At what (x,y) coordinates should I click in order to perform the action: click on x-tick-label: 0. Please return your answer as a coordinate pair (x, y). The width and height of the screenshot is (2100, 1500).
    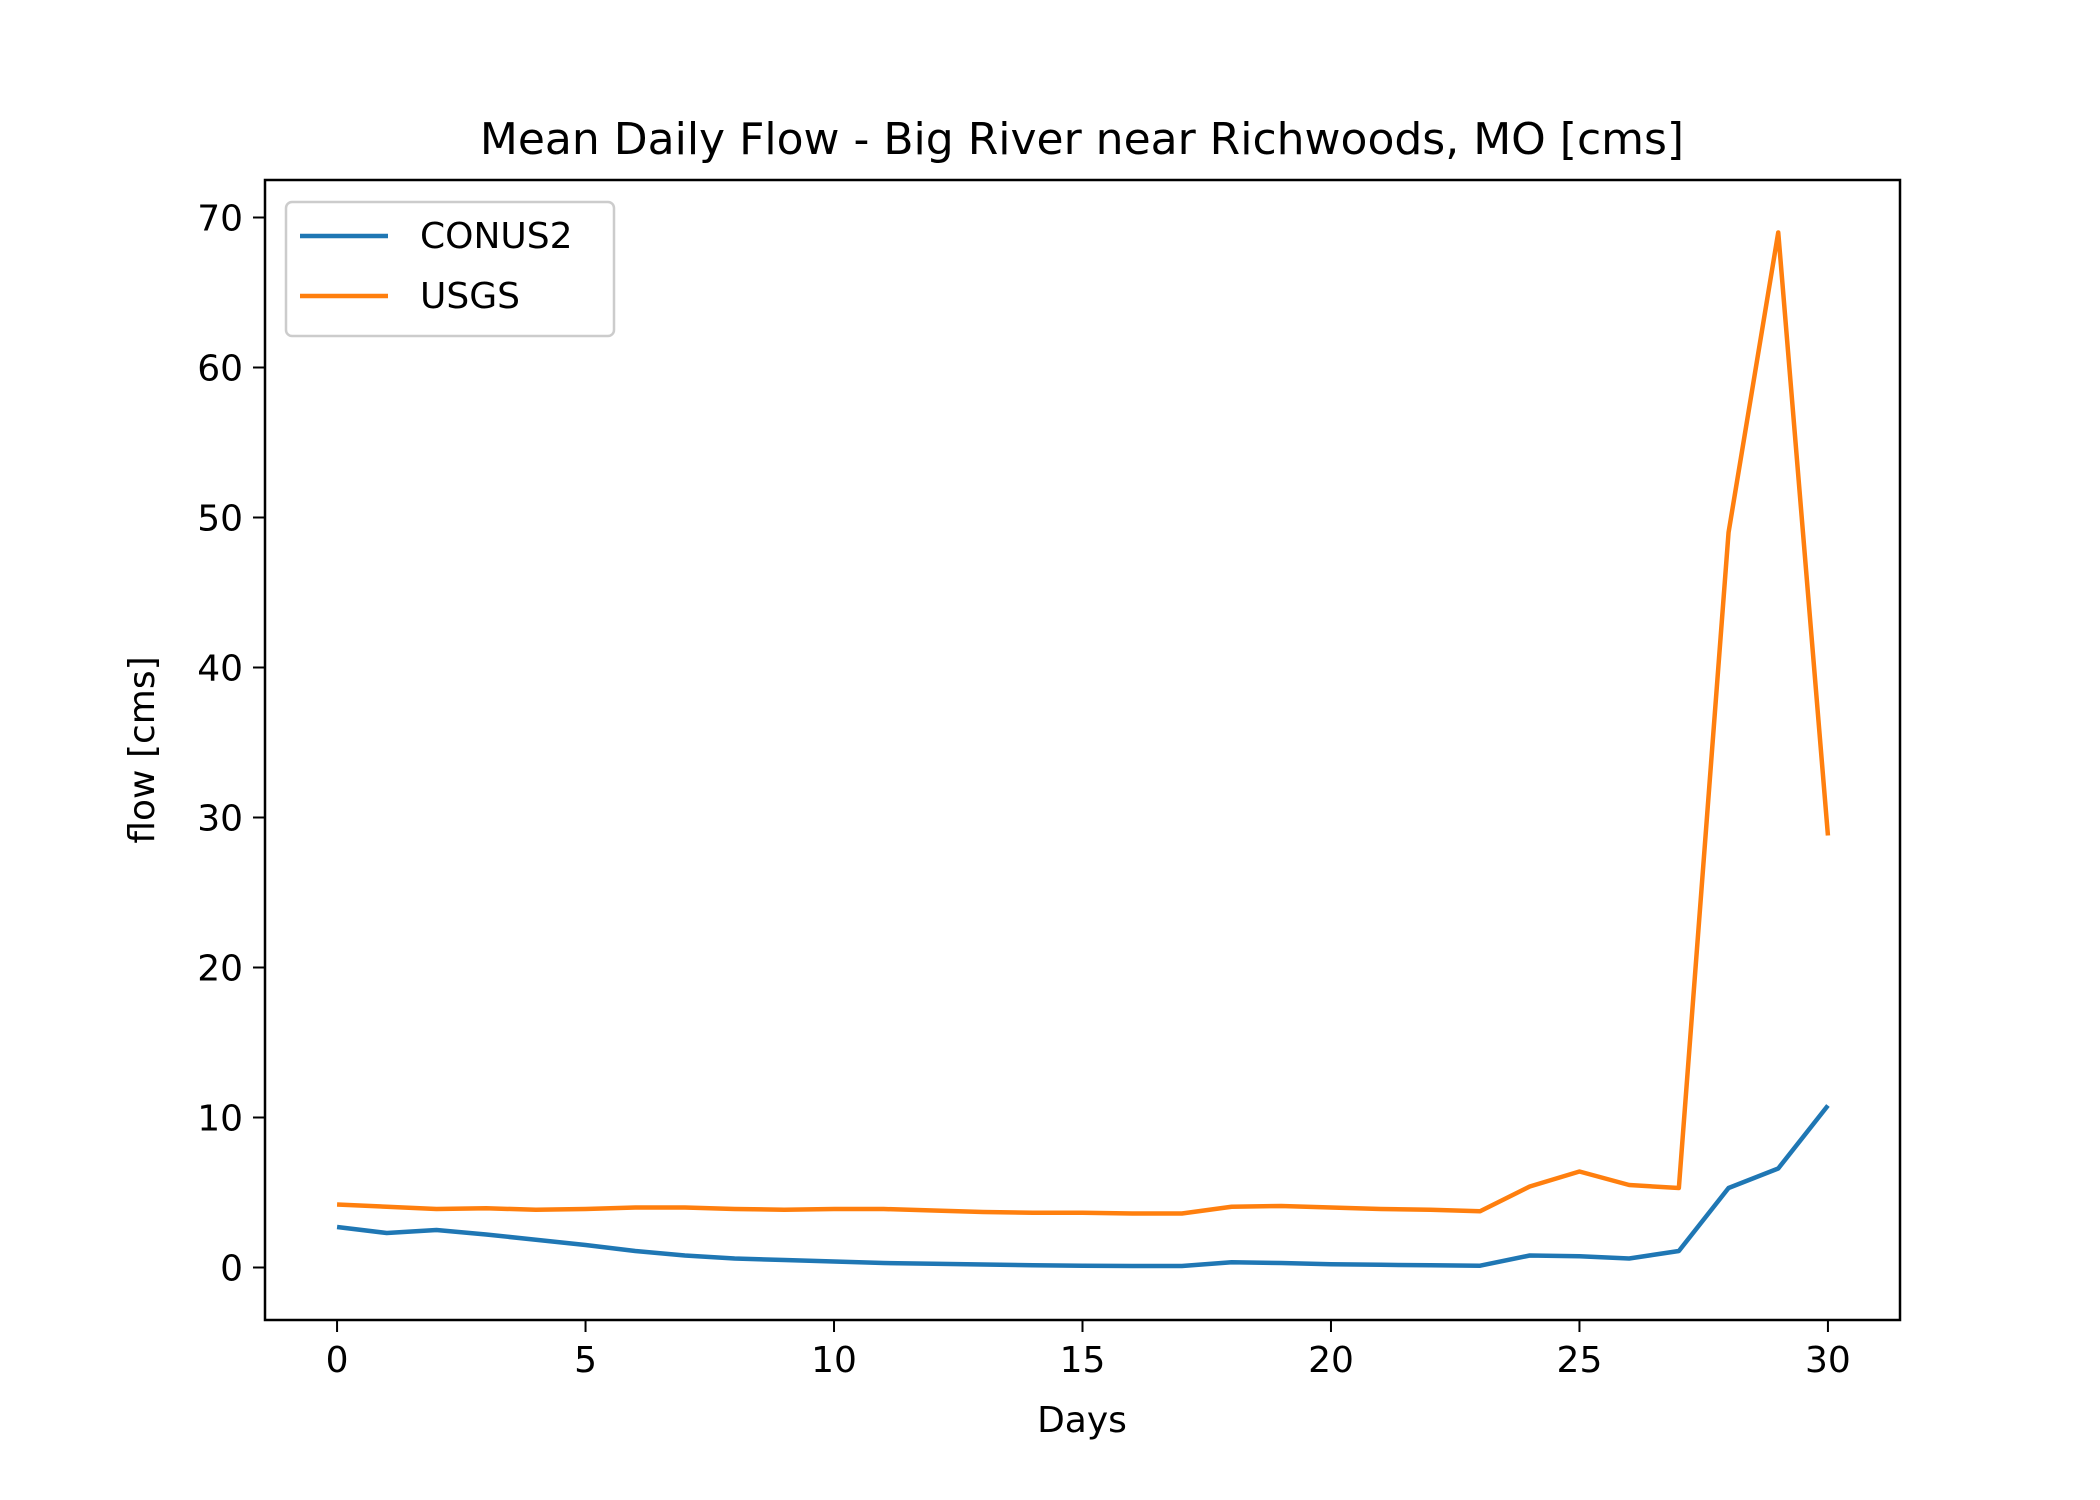
    Looking at the image, I should click on (337, 1360).